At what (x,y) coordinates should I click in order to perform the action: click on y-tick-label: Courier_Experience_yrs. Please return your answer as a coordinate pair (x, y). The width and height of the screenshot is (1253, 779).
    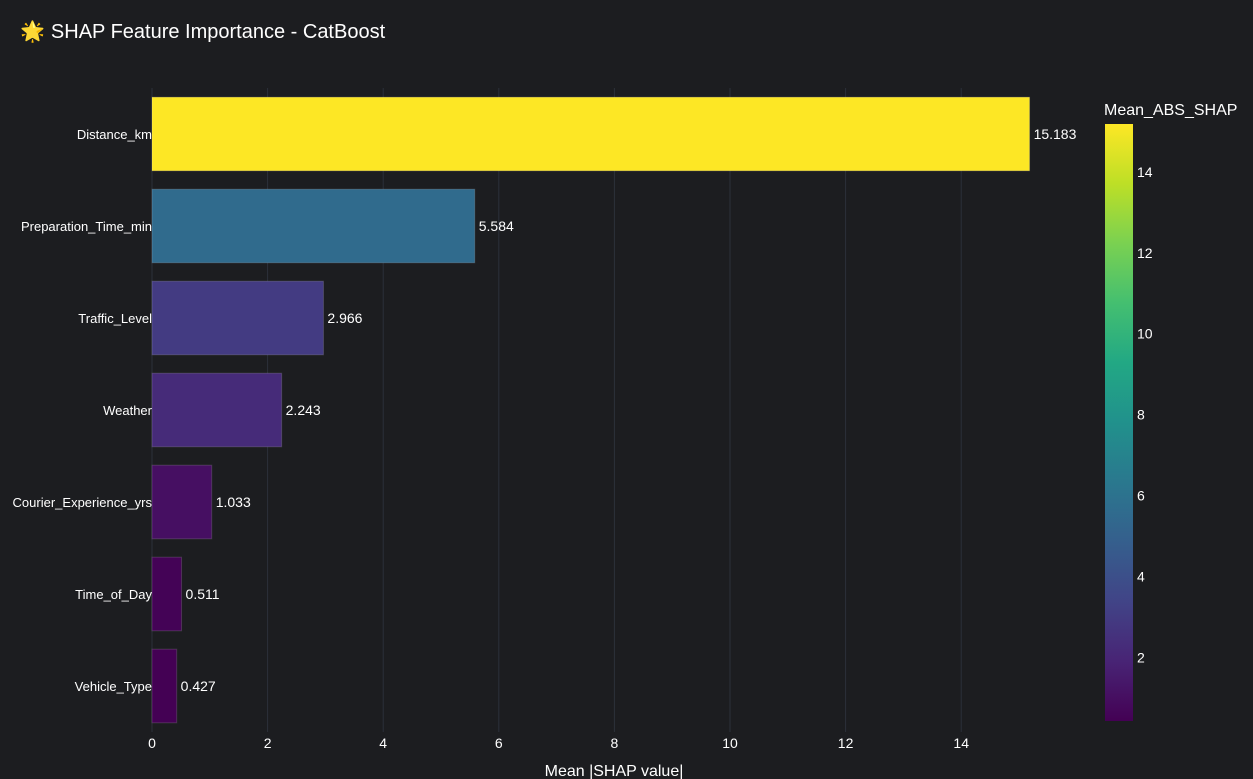
    Looking at the image, I should click on (83, 502).